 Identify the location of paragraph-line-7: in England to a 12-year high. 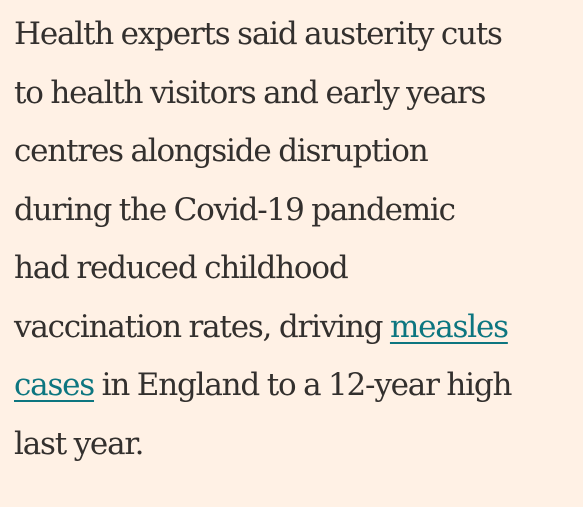
(303, 385).